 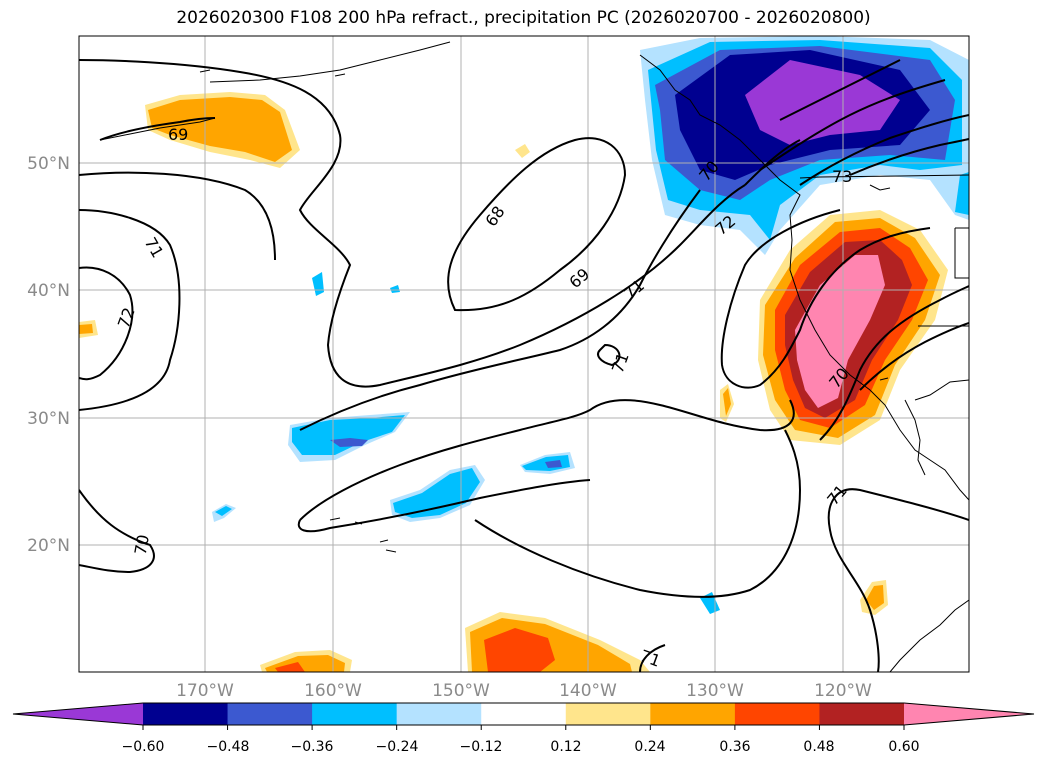 What do you see at coordinates (228, 747) in the screenshot?
I see `colorbar-tick-label: −0.48` at bounding box center [228, 747].